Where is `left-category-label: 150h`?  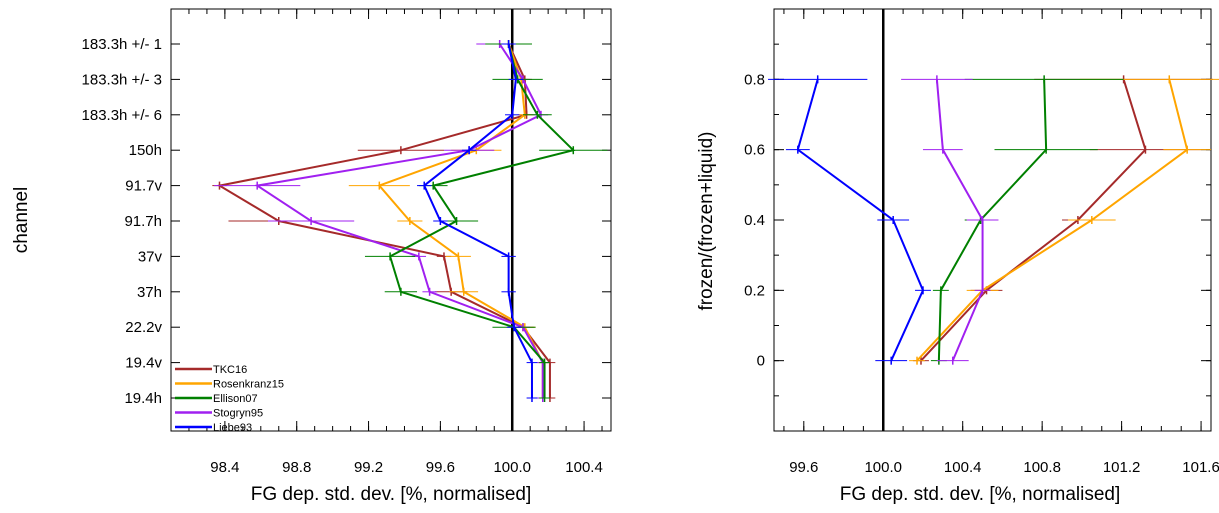 left-category-label: 150h is located at coordinates (145, 150).